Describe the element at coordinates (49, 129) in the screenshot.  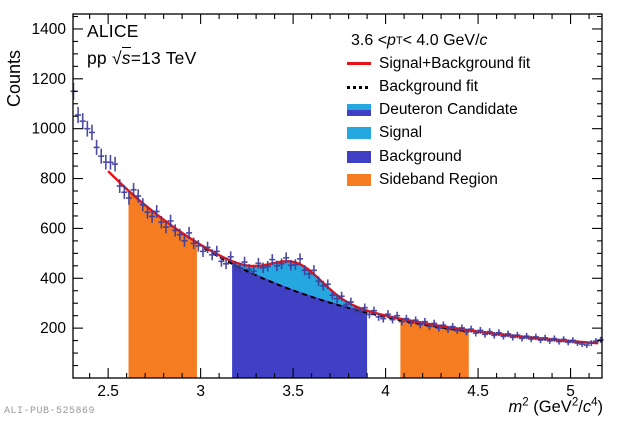
I see `y-tick-label: 1000` at that location.